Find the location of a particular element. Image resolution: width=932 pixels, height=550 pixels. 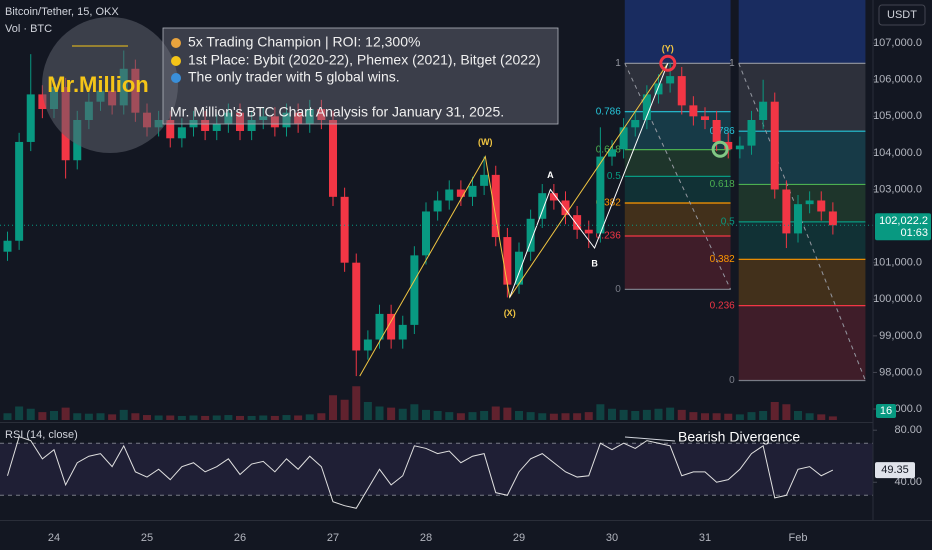

x-tick-label: 26 is located at coordinates (240, 538).